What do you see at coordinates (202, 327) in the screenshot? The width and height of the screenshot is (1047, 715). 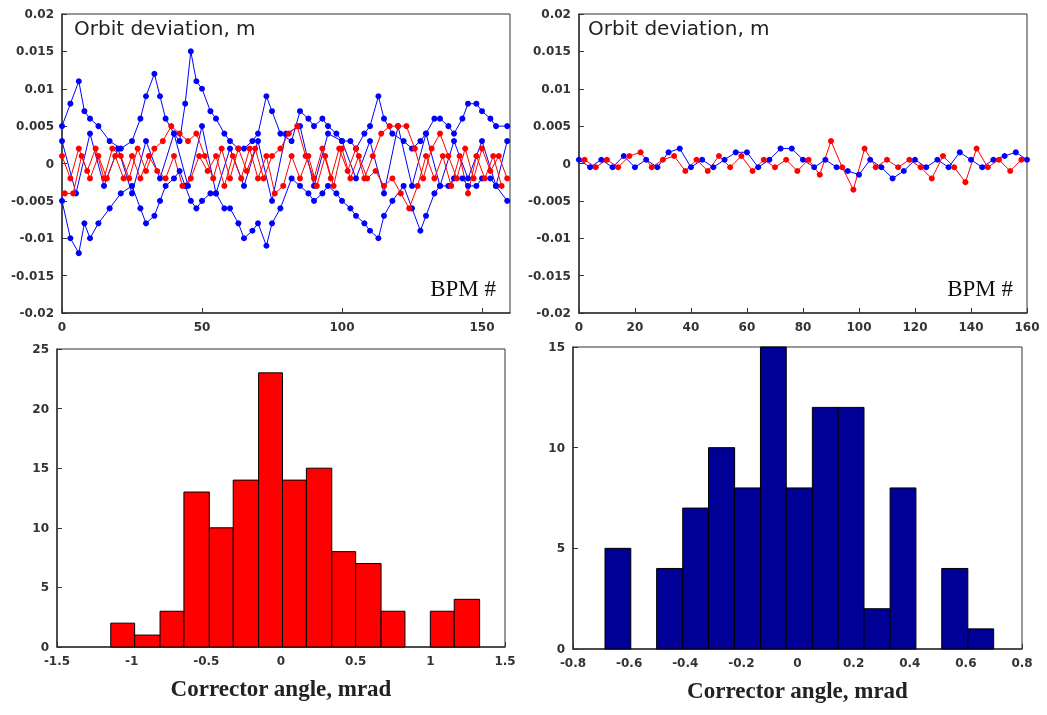 I see `x-tick-label: 50` at bounding box center [202, 327].